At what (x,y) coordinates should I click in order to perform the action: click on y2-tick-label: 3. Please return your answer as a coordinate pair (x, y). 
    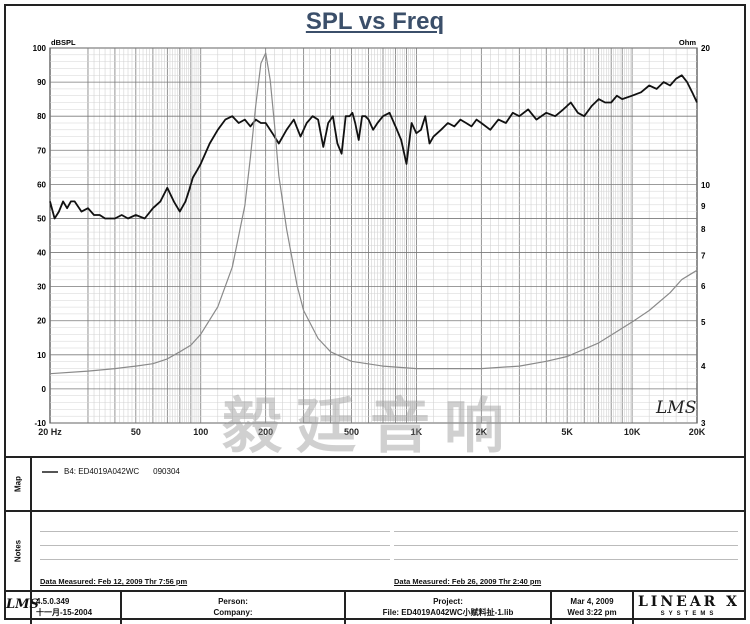
    Looking at the image, I should click on (703, 423).